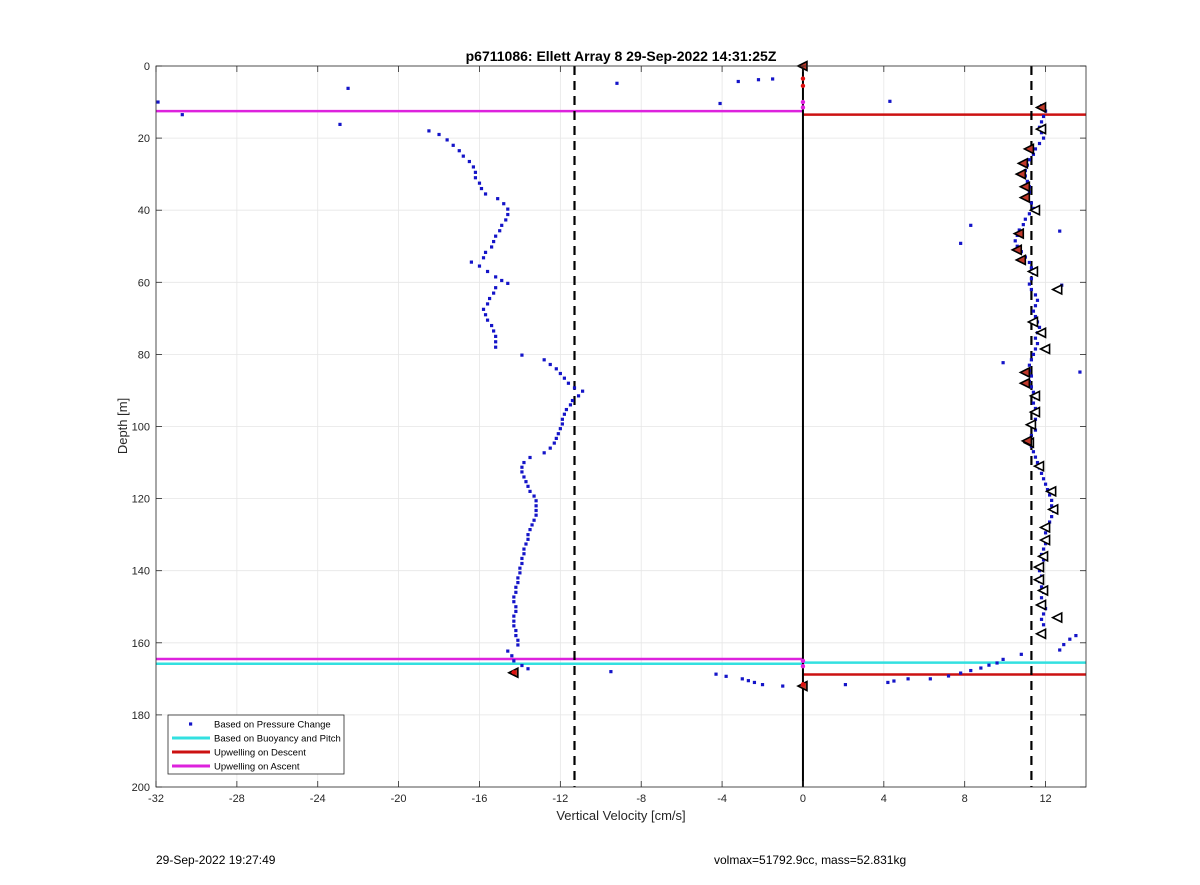 The height and width of the screenshot is (885, 1200). What do you see at coordinates (237, 799) in the screenshot?
I see `x-tick-label: -28` at bounding box center [237, 799].